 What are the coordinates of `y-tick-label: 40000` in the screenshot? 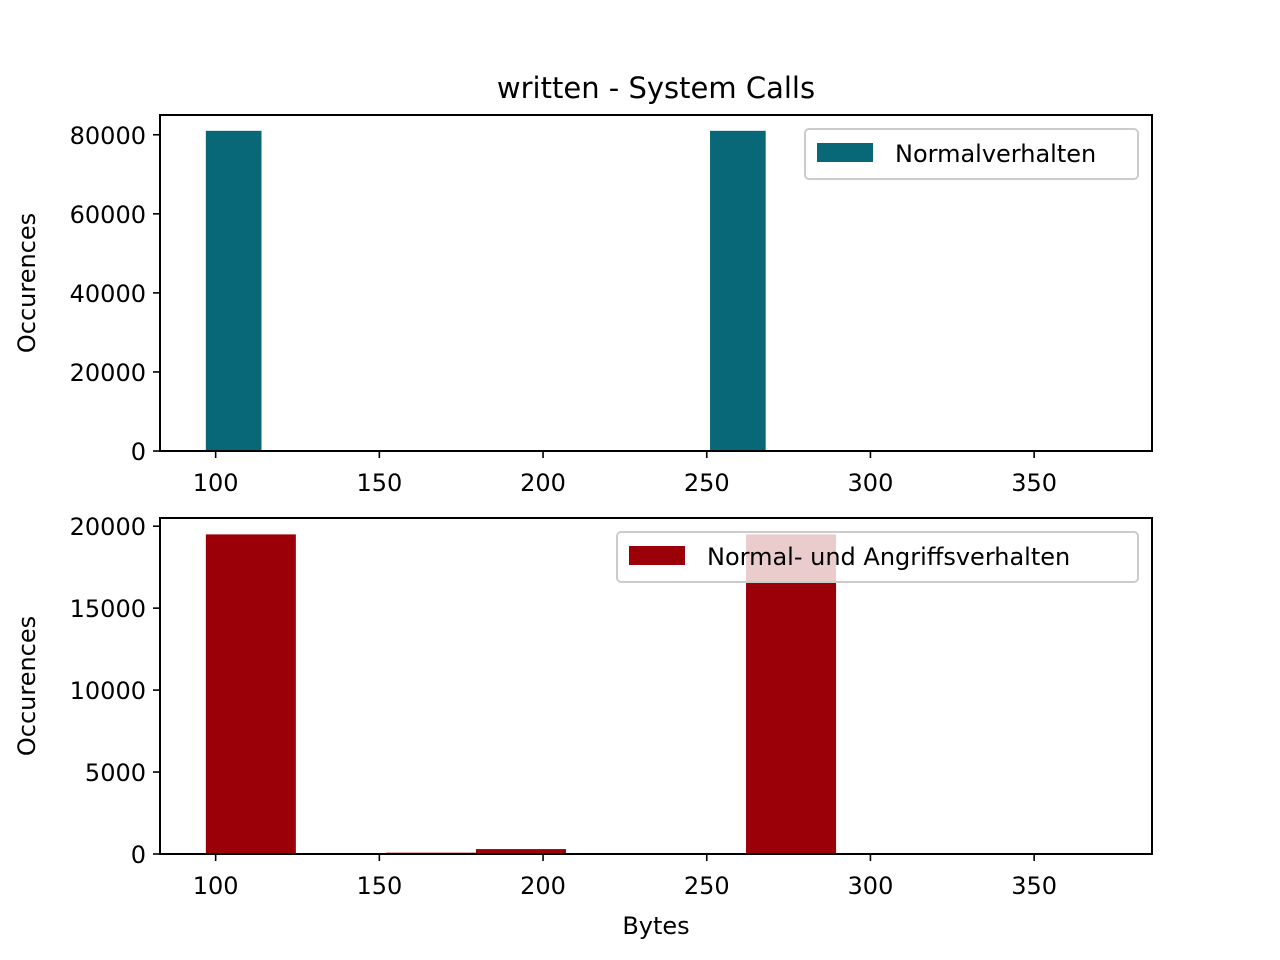 It's located at (108, 294).